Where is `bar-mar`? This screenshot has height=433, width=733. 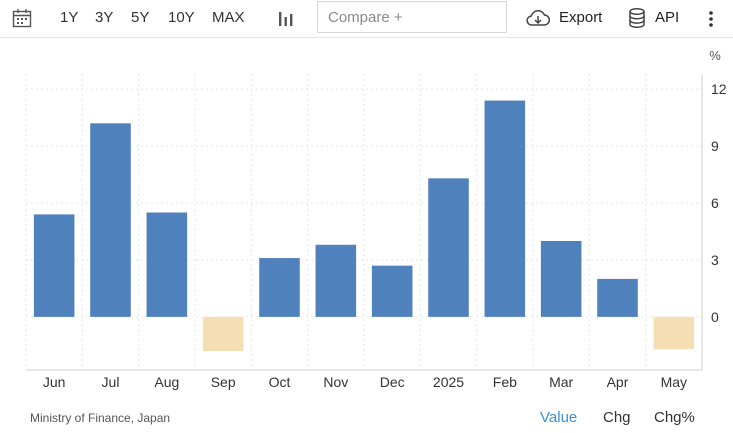 bar-mar is located at coordinates (561, 278).